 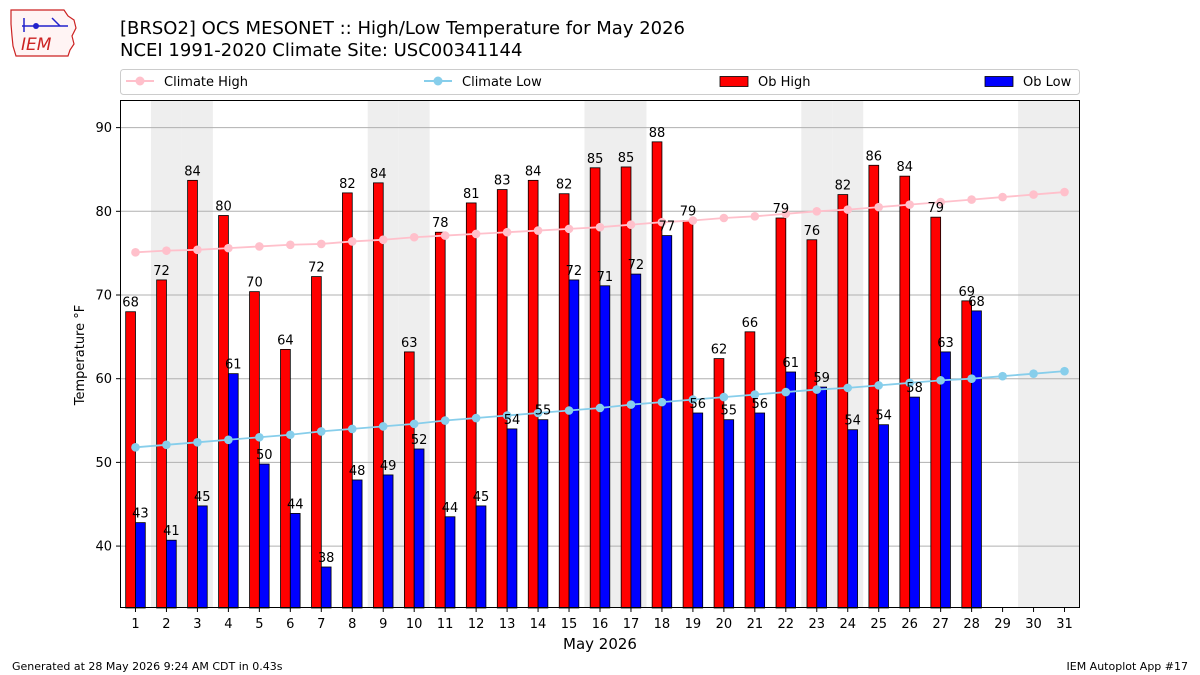 I want to click on ob-low-value-label: 43, so click(x=140, y=514).